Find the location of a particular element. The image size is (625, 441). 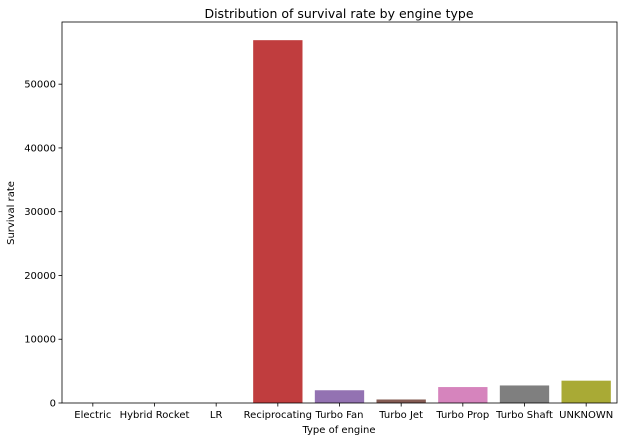

bar-unknown is located at coordinates (586, 391).